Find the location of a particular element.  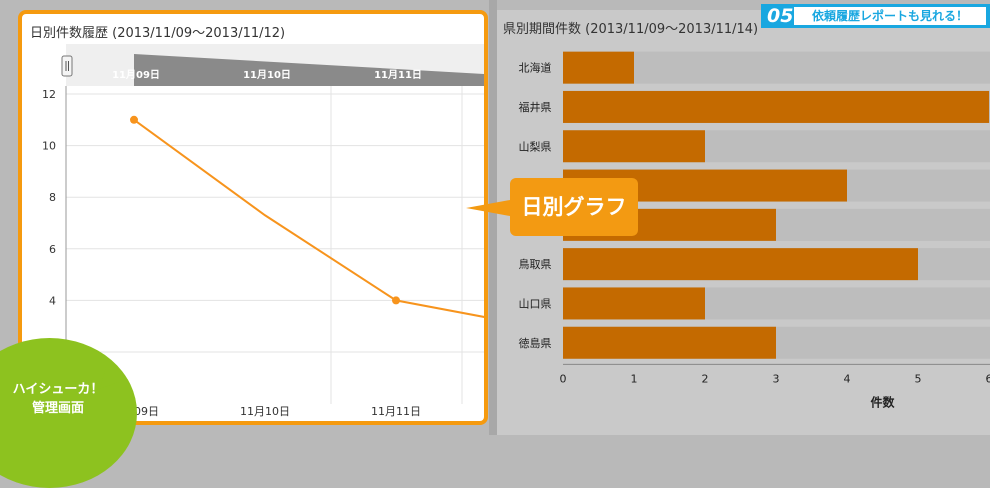

bubble-line-2: 管理画面 is located at coordinates (58, 408).